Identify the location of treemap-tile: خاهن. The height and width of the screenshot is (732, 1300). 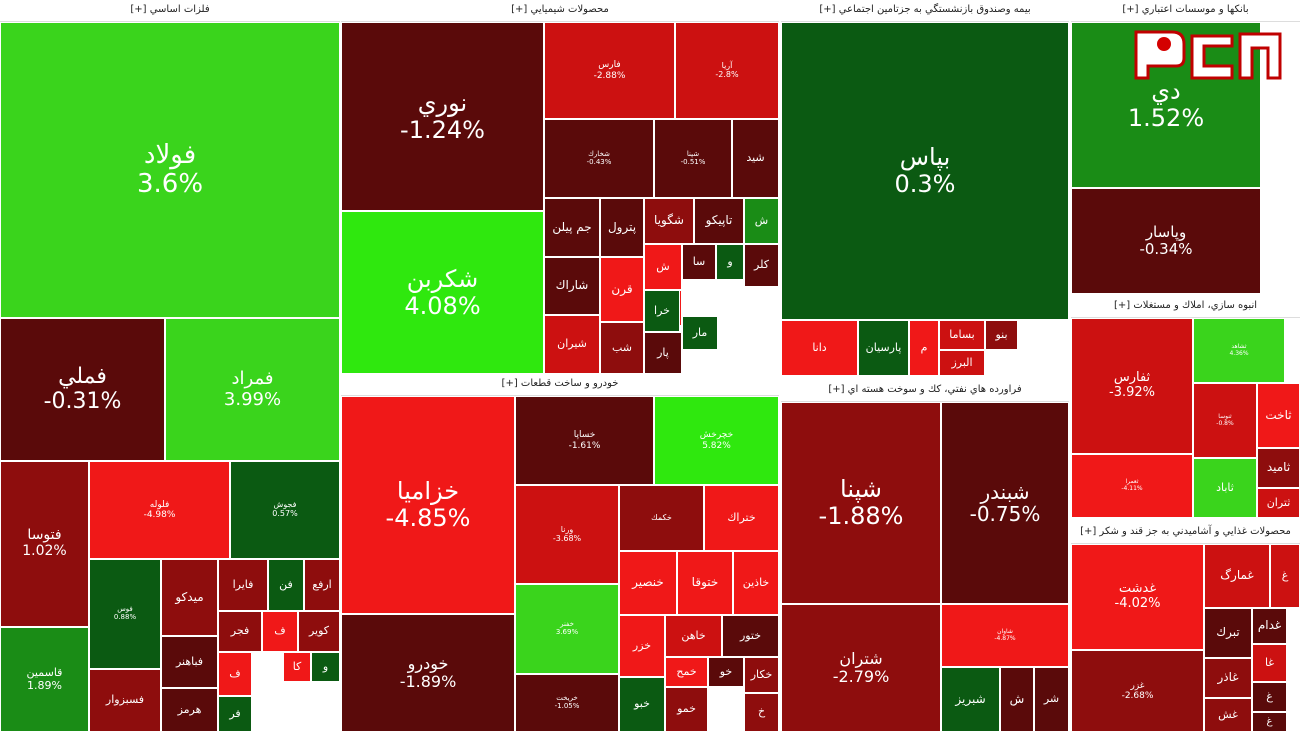
(693, 636).